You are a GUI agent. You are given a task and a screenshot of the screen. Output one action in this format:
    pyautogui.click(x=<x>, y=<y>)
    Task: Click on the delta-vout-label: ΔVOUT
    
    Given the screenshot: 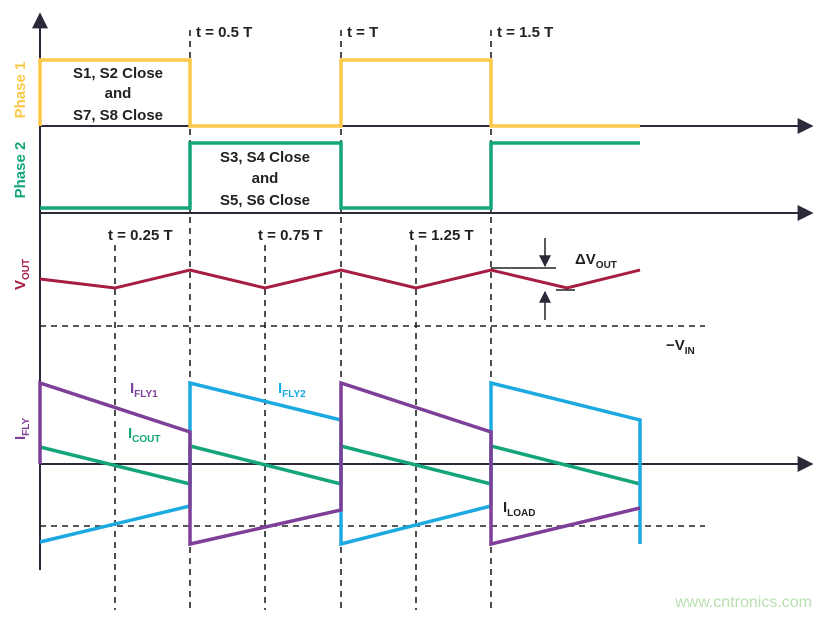 What is the action you would take?
    pyautogui.click(x=596, y=261)
    